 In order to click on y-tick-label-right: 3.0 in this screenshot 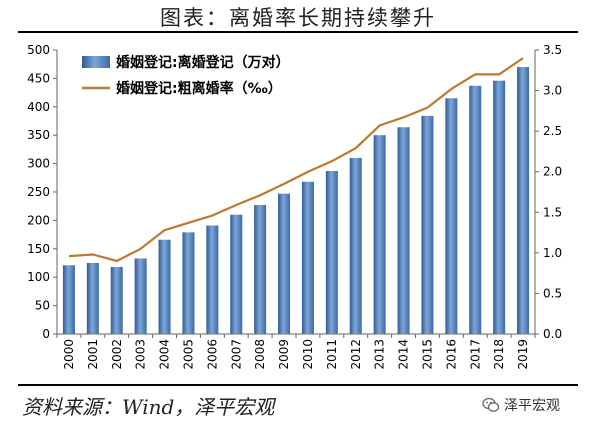, I will do `click(552, 91)`.